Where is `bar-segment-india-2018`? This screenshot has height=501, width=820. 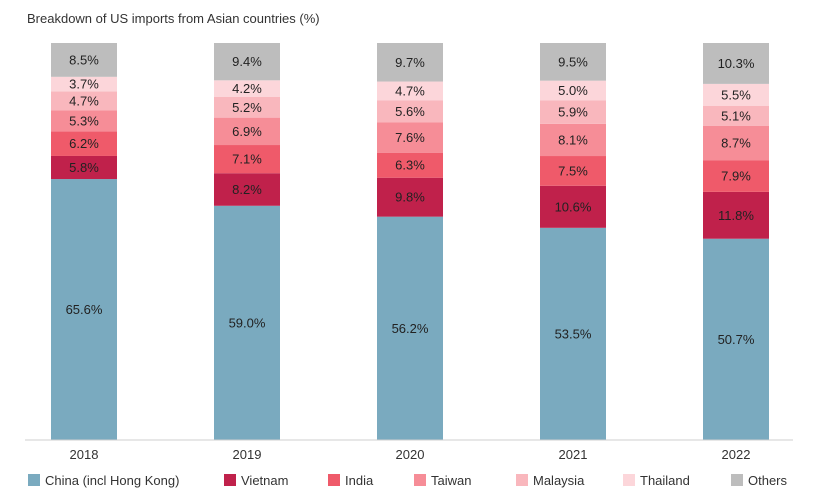 bar-segment-india-2018 is located at coordinates (84, 143).